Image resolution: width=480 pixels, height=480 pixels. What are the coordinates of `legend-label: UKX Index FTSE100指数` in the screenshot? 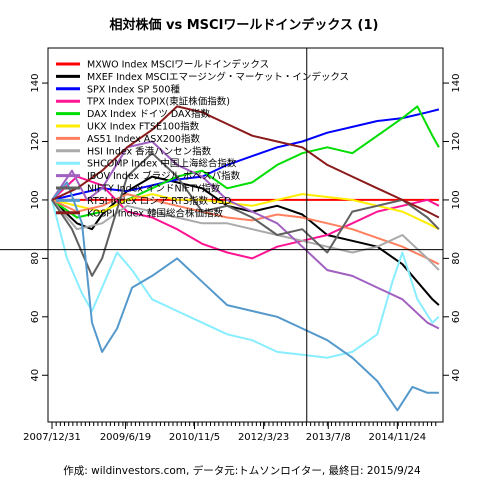 It's located at (143, 127).